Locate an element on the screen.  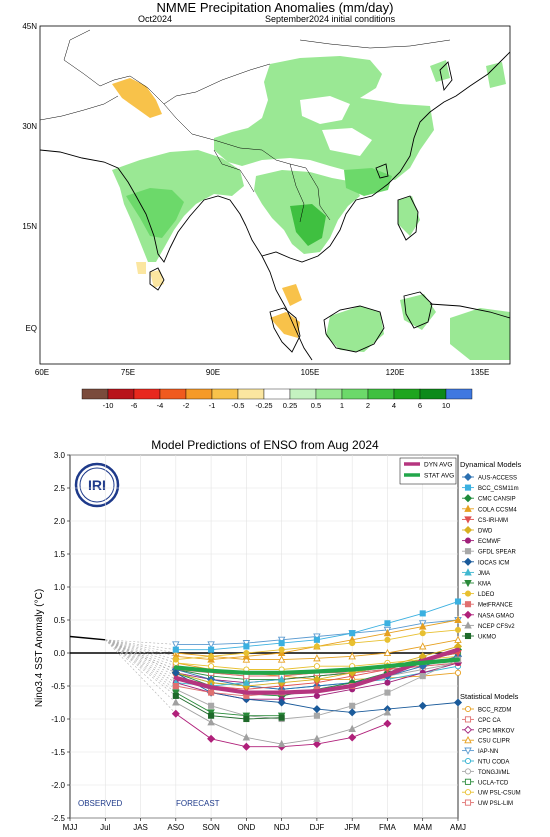
legend-label-metfrance: MetFRANCE is located at coordinates (495, 606).